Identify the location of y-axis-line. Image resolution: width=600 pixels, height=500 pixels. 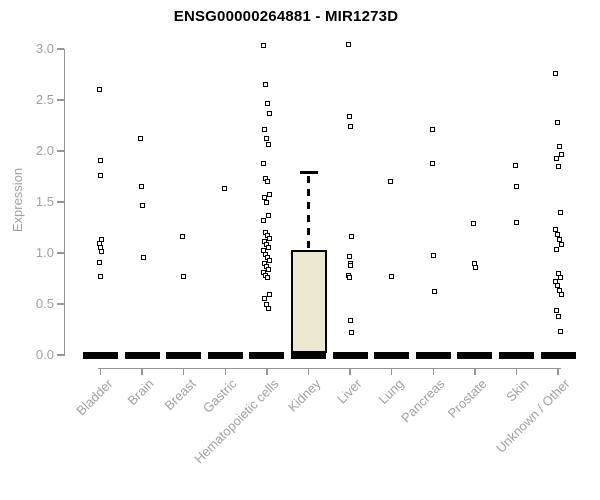
(64, 202).